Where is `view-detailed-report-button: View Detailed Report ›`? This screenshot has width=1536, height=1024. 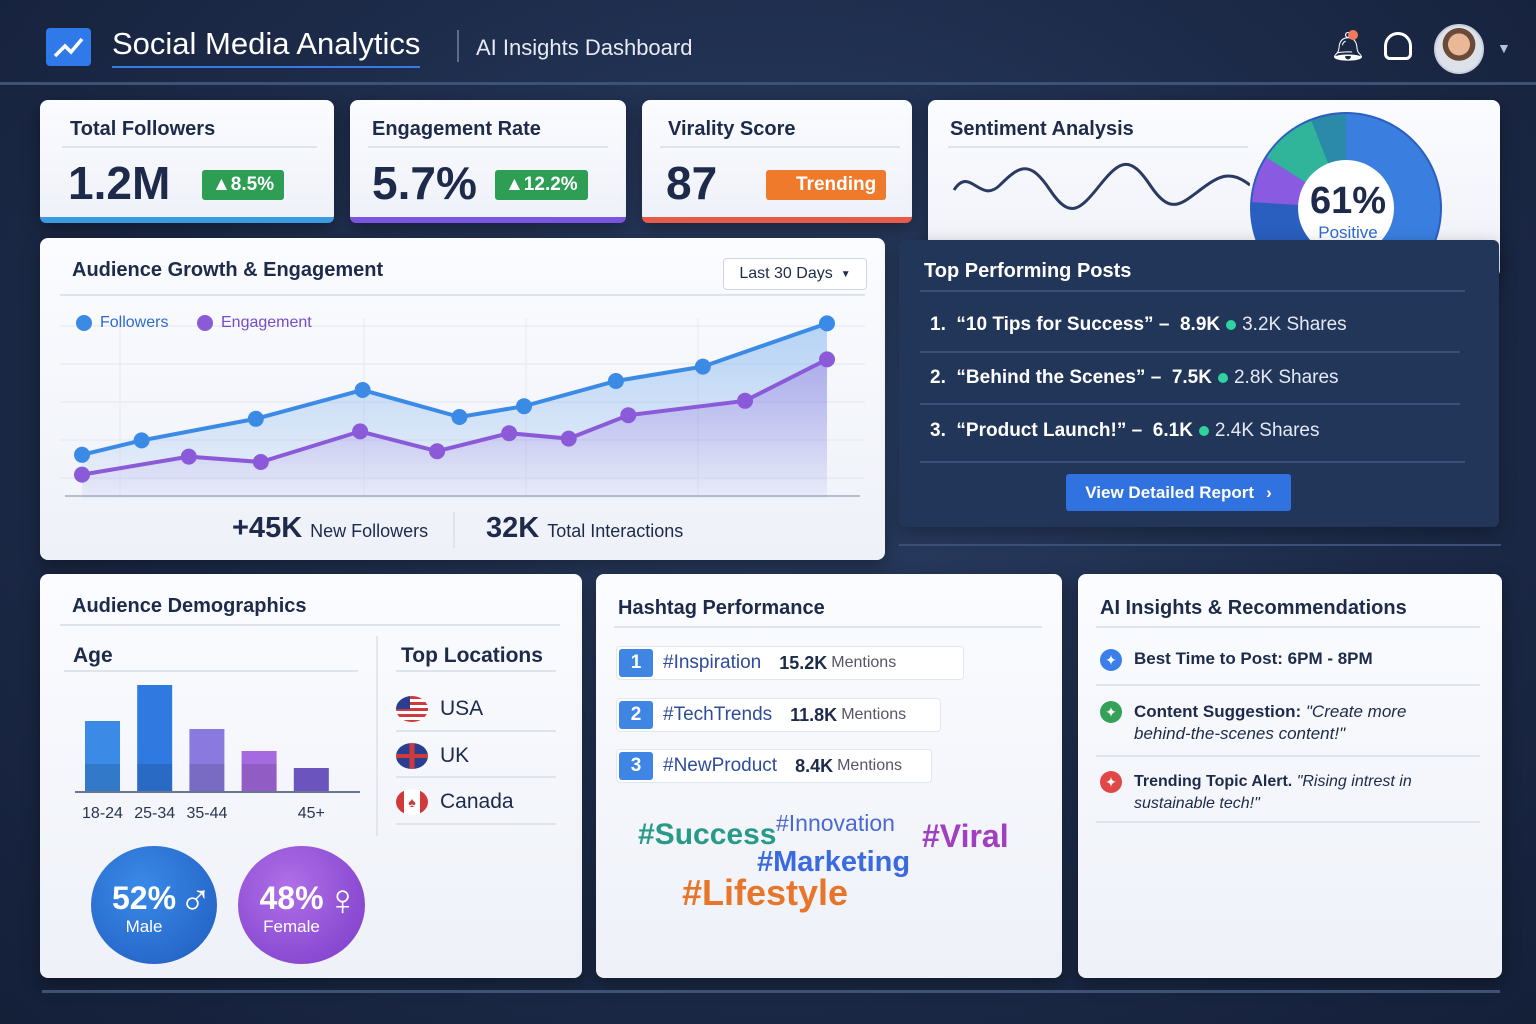
view-detailed-report-button: View Detailed Report › is located at coordinates (1178, 492).